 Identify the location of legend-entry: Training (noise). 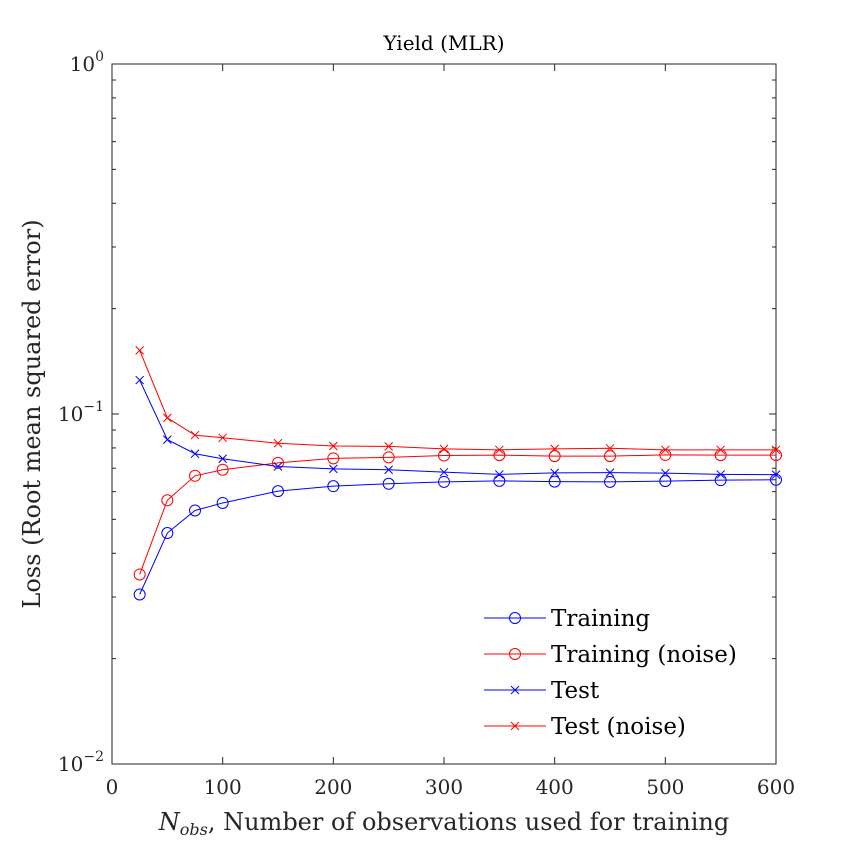
(610, 655).